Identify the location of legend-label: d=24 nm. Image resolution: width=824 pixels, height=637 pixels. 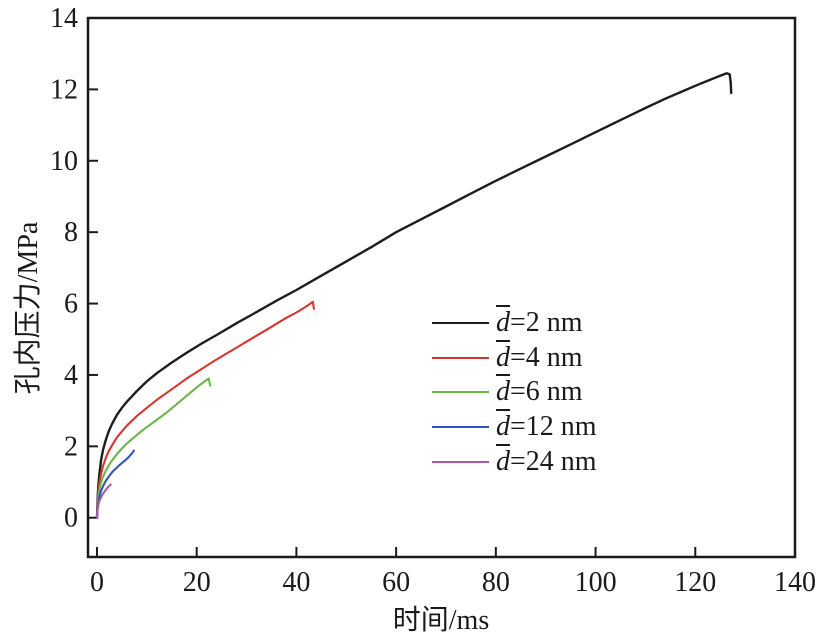
(546, 461).